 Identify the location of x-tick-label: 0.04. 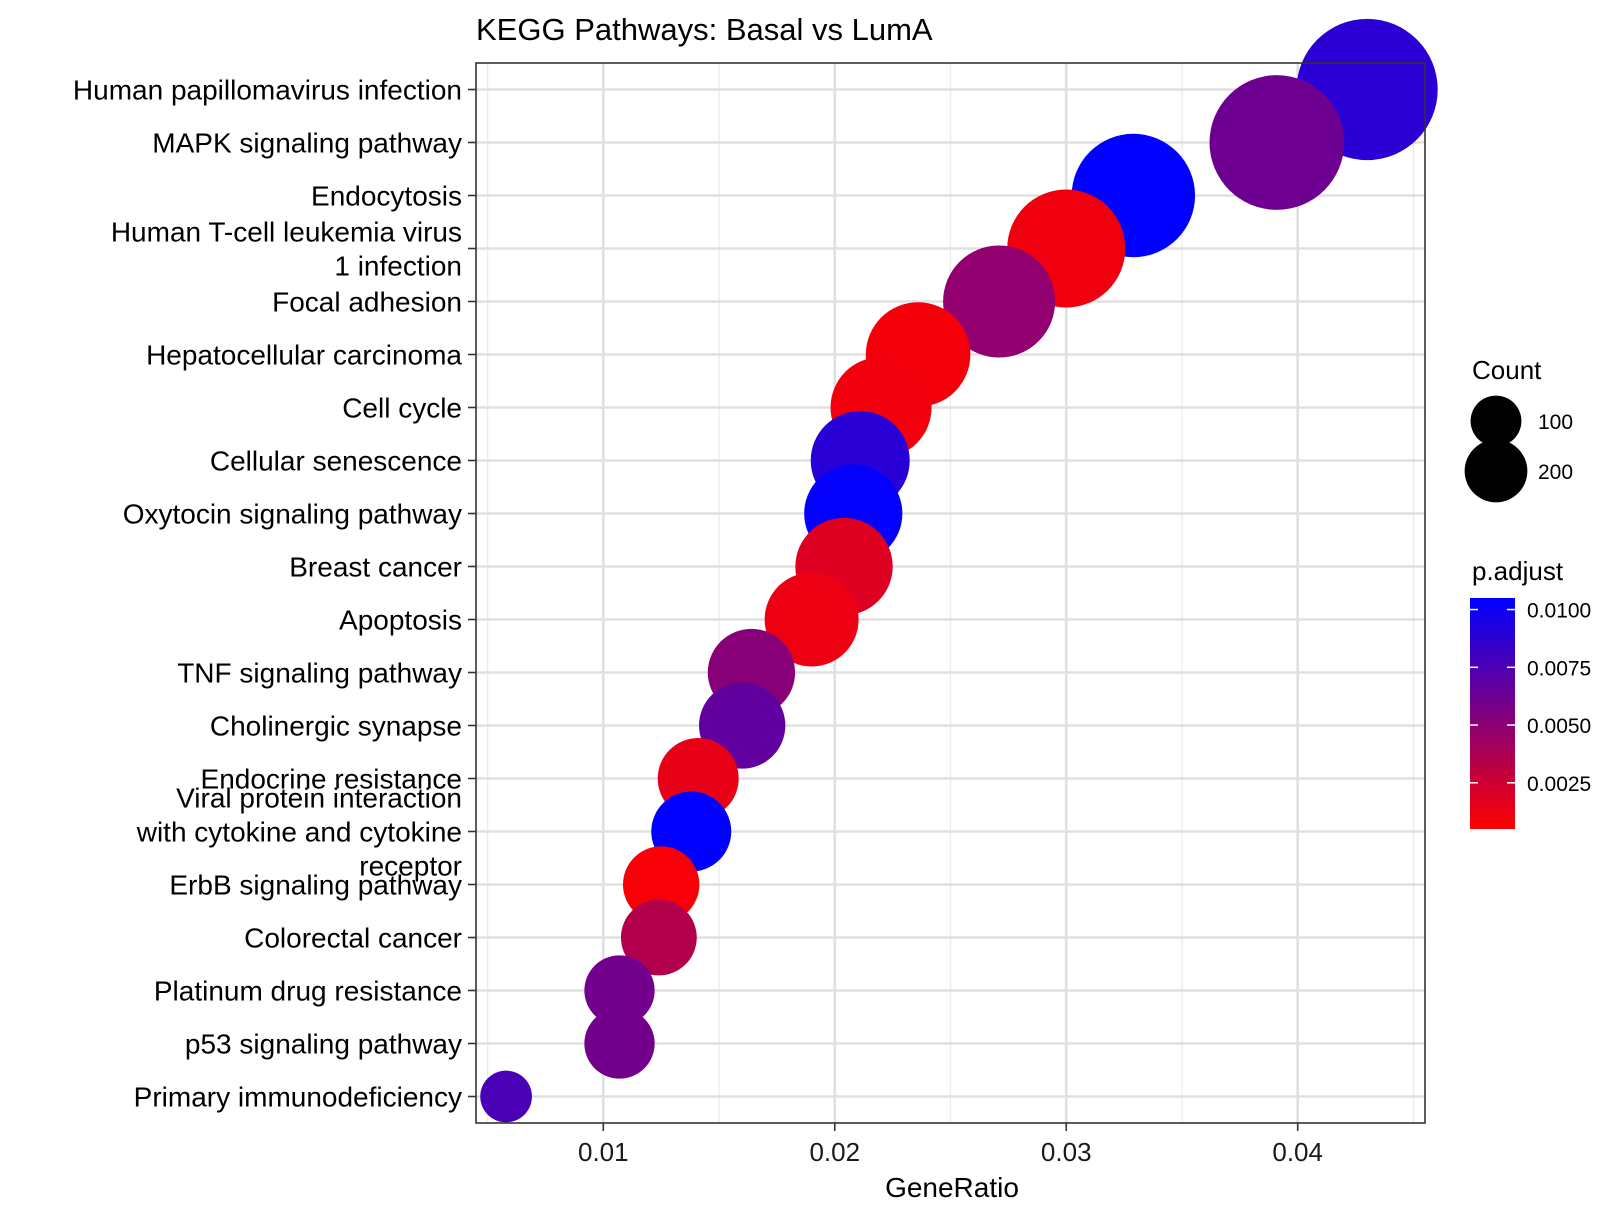
(1297, 1152).